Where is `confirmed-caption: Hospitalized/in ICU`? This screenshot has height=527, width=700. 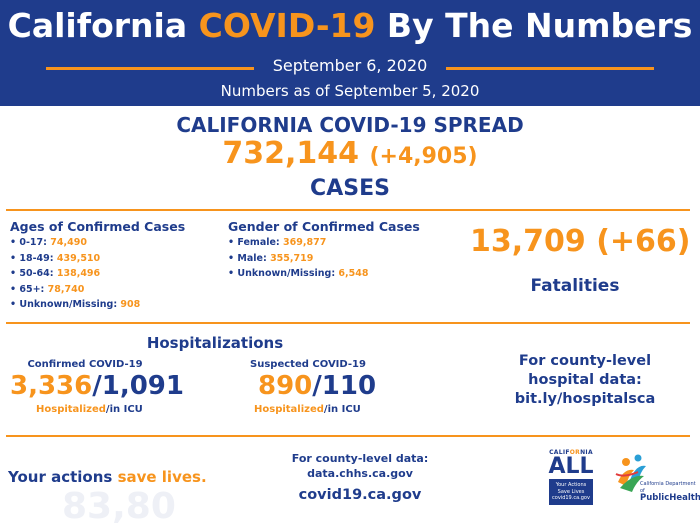
confirmed-caption: Hospitalized/in ICU is located at coordinates (89, 409).